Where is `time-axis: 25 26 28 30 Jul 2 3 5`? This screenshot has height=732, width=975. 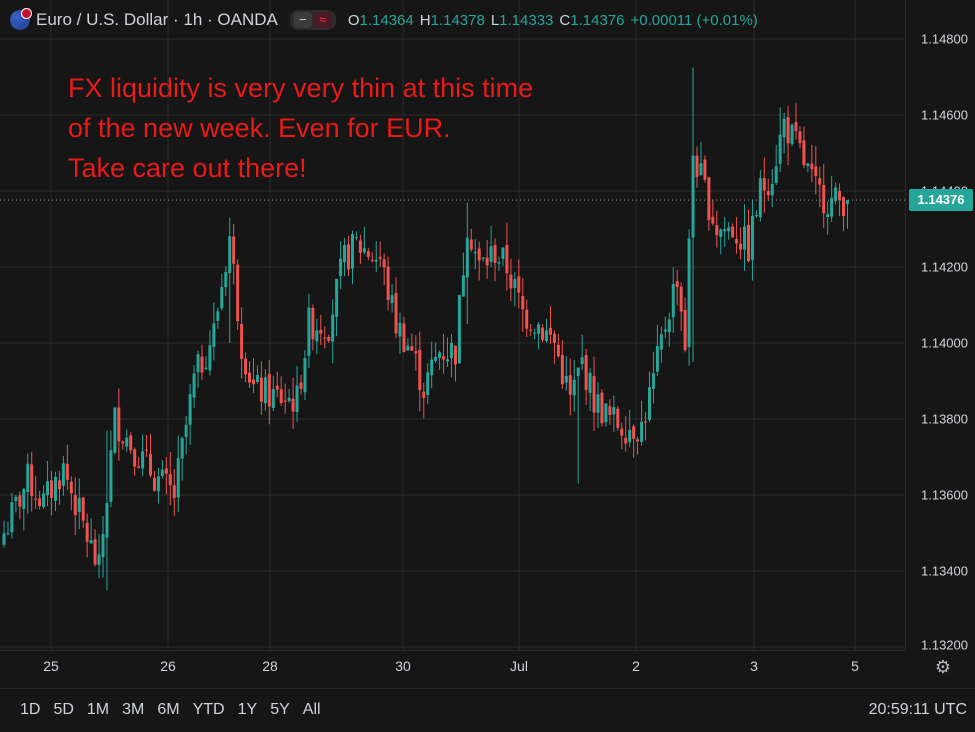 time-axis: 25 26 28 30 Jul 2 3 5 is located at coordinates (452, 666).